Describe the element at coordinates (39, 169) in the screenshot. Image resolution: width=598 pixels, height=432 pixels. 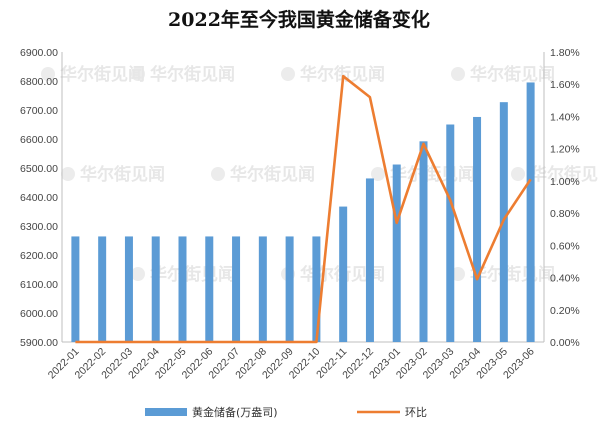
I see `left-tick-label: 6500.00` at that location.